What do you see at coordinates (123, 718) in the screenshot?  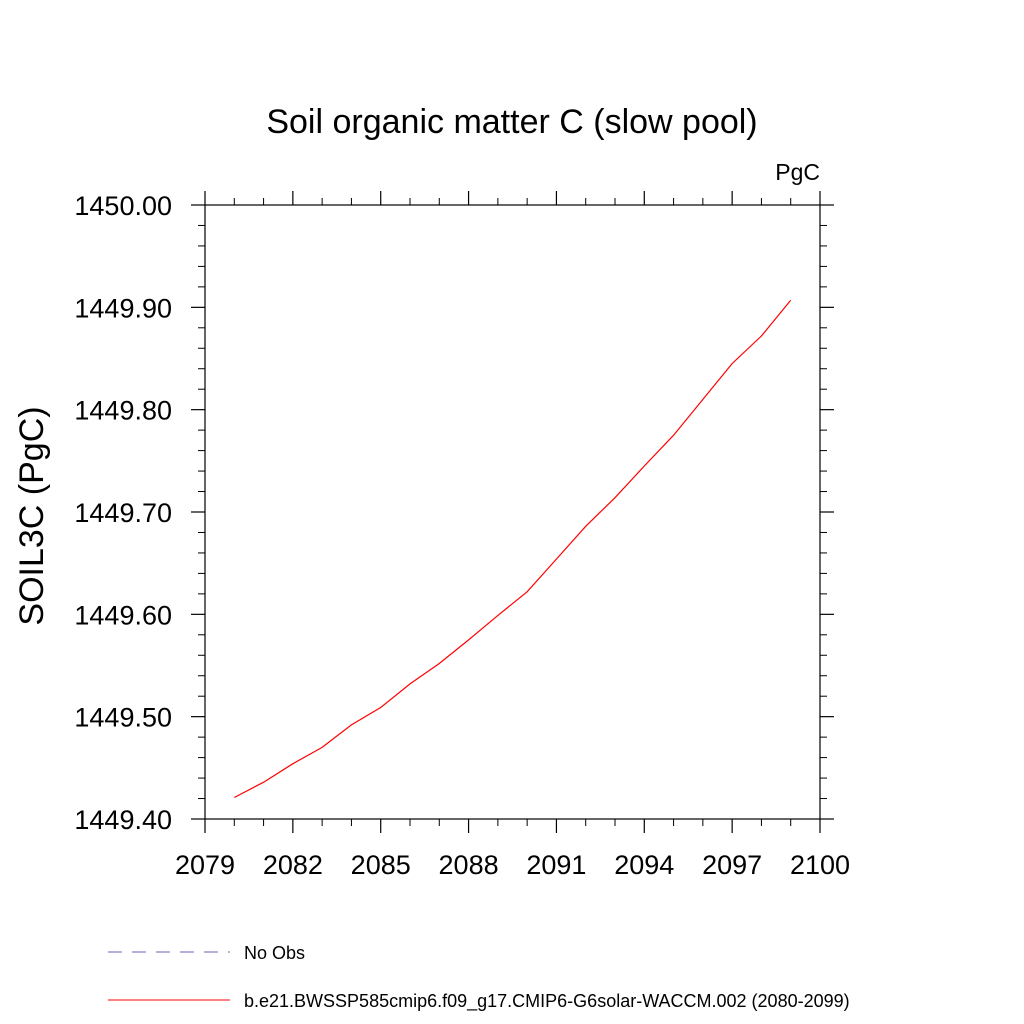 I see `y-tick-label: 1449.50` at bounding box center [123, 718].